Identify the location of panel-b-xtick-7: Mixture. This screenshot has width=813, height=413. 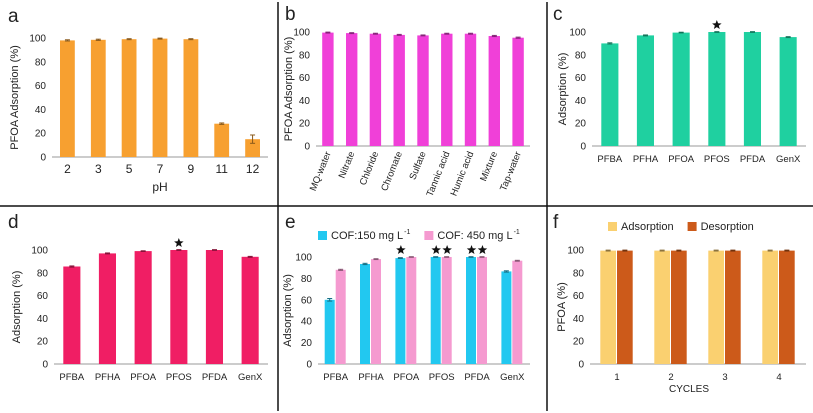
(489, 166).